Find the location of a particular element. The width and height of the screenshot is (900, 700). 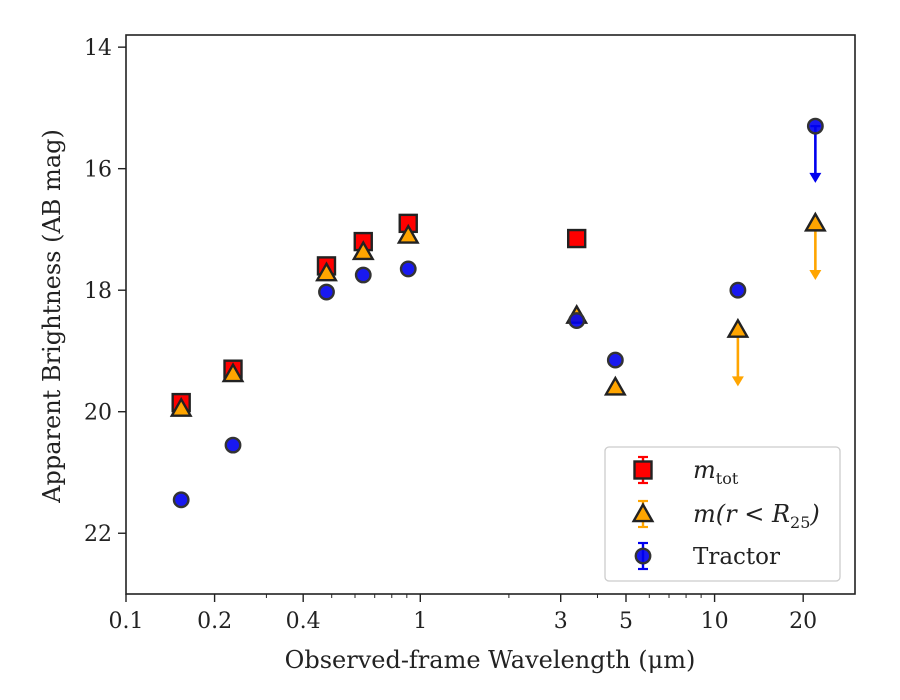

legend-label: Tractor is located at coordinates (736, 557).